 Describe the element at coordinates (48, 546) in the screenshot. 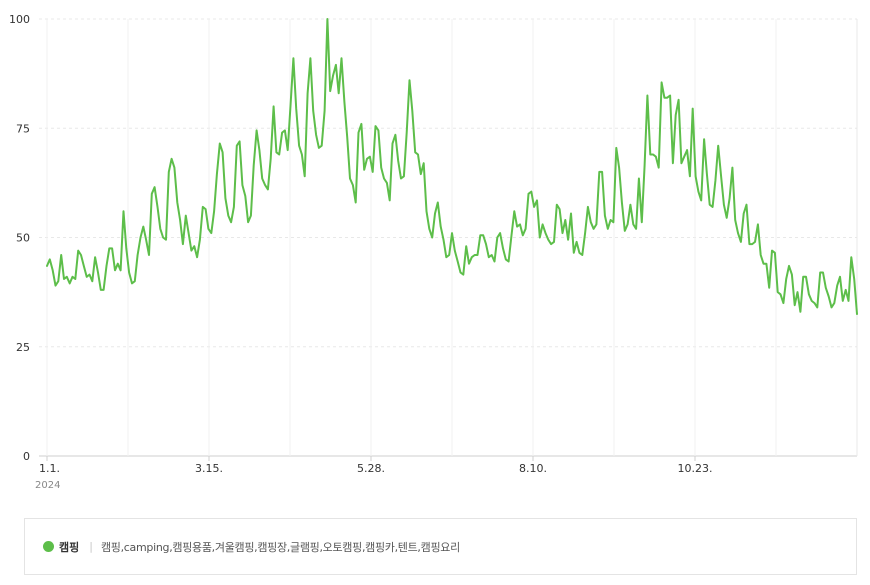

I see `legend-color-dot` at that location.